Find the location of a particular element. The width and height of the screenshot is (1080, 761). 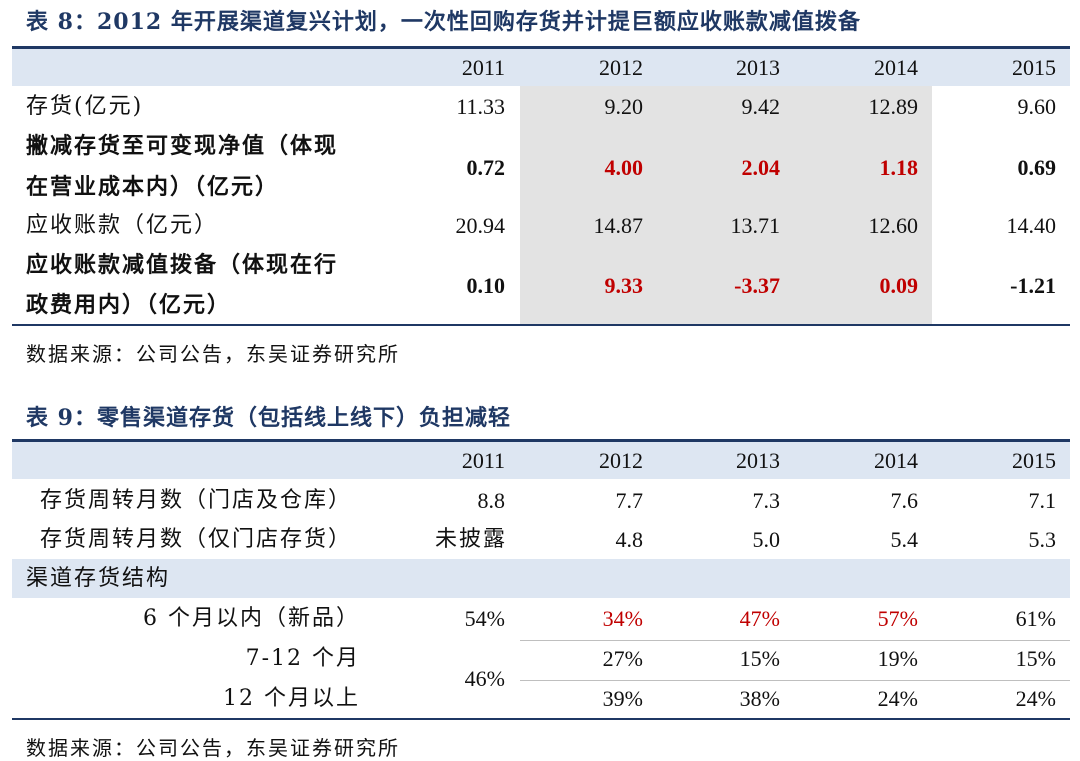

cell-2014: 19% is located at coordinates (897, 658).